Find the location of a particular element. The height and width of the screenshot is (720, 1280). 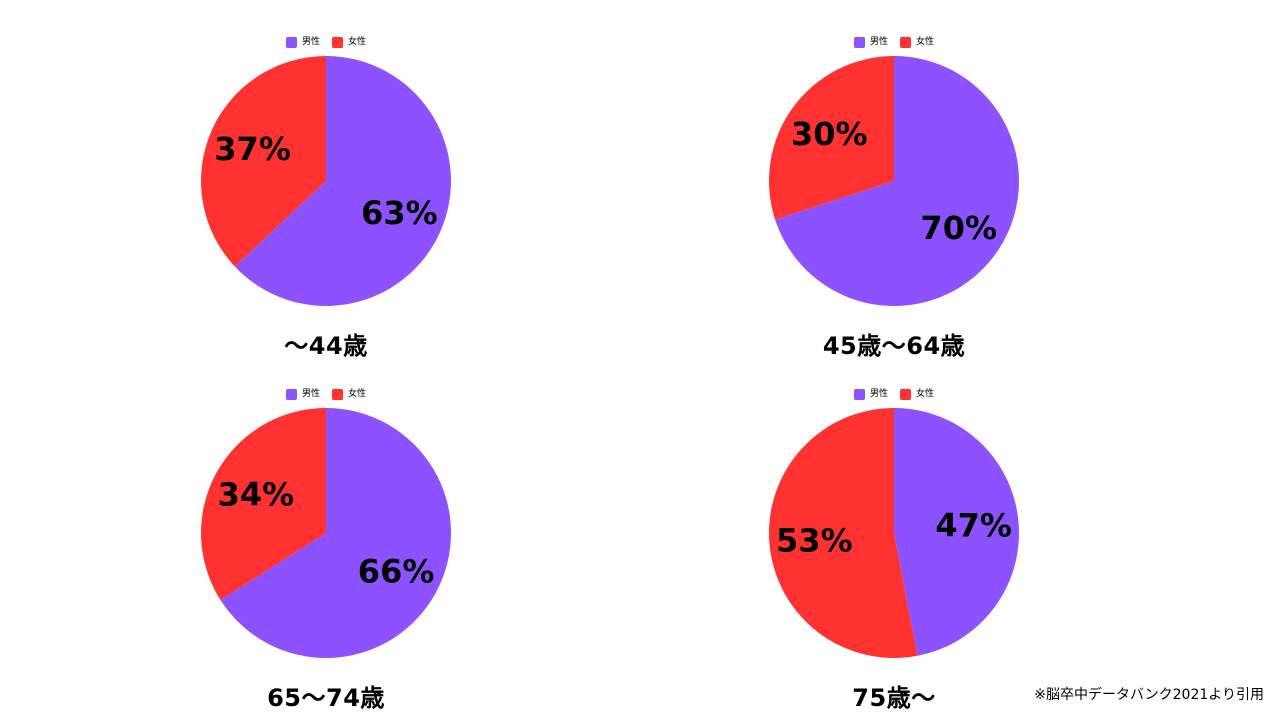

pie-label-male: 63% is located at coordinates (399, 213).